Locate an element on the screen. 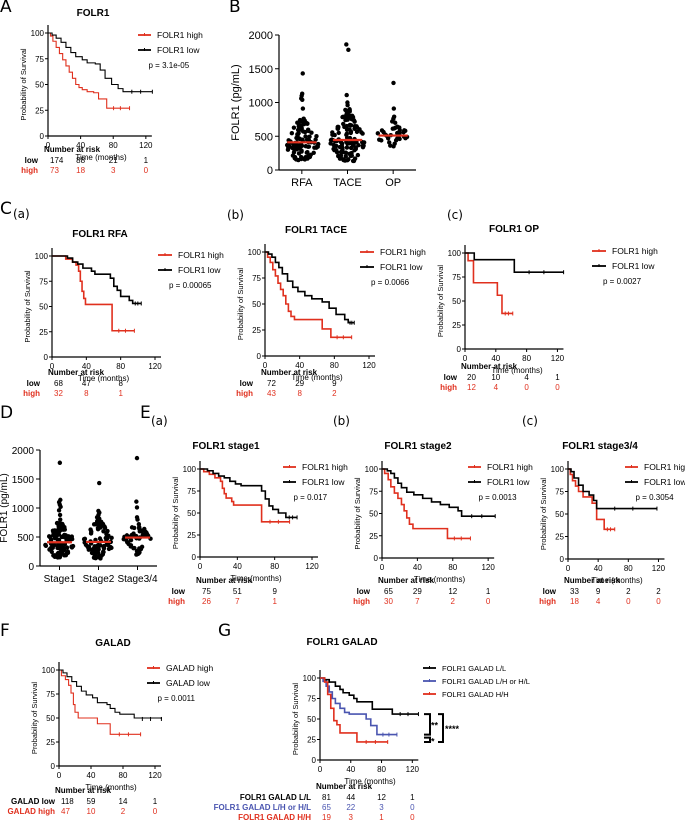  chart-title: FOLR1 GALAD is located at coordinates (341, 642).